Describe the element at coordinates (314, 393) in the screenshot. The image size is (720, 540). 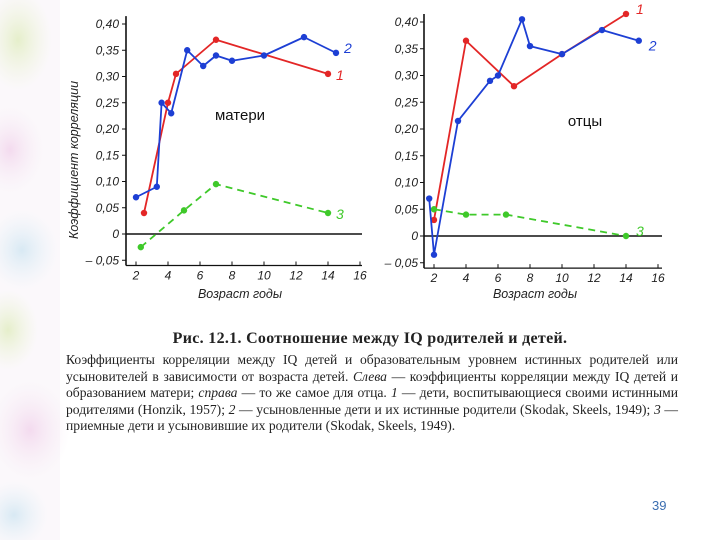
I see `caption-text: — то же самое для отца.` at that location.